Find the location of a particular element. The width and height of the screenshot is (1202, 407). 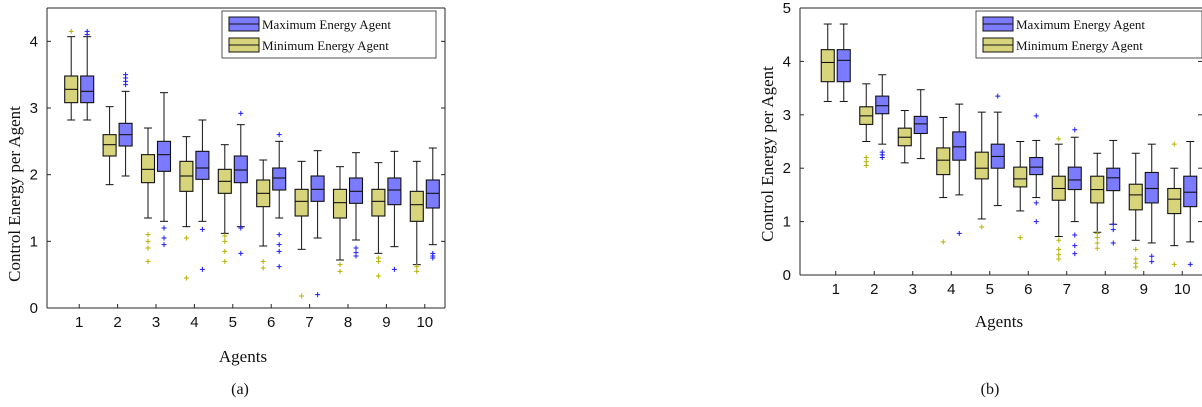

x-tick-label-b-4: 4 is located at coordinates (951, 289).